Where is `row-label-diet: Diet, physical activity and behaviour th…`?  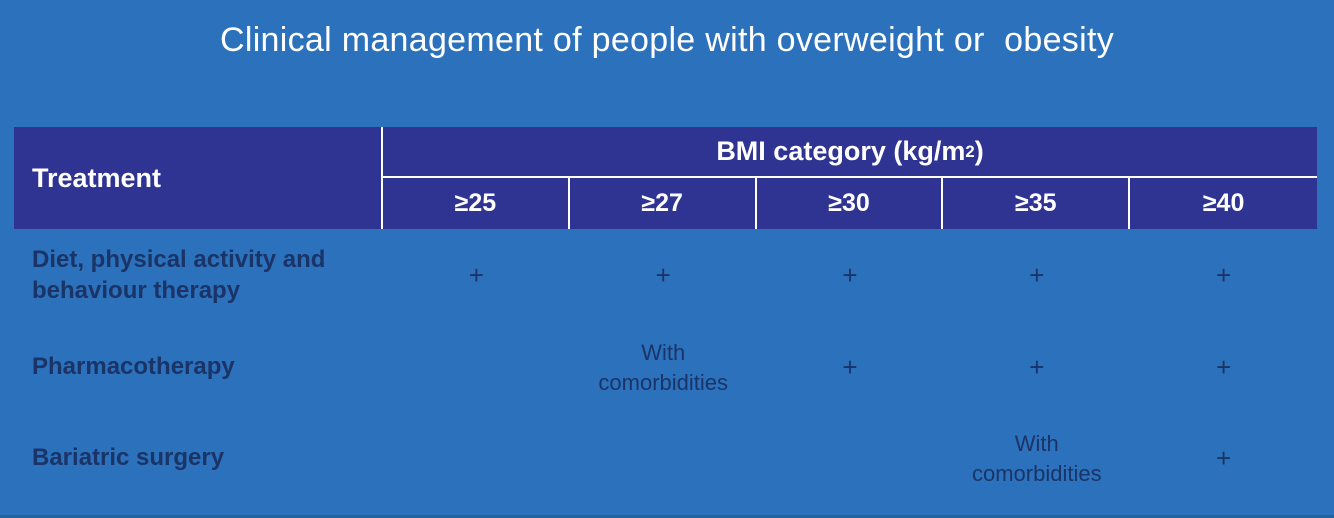 row-label-diet: Diet, physical activity and behaviour th… is located at coordinates (179, 275).